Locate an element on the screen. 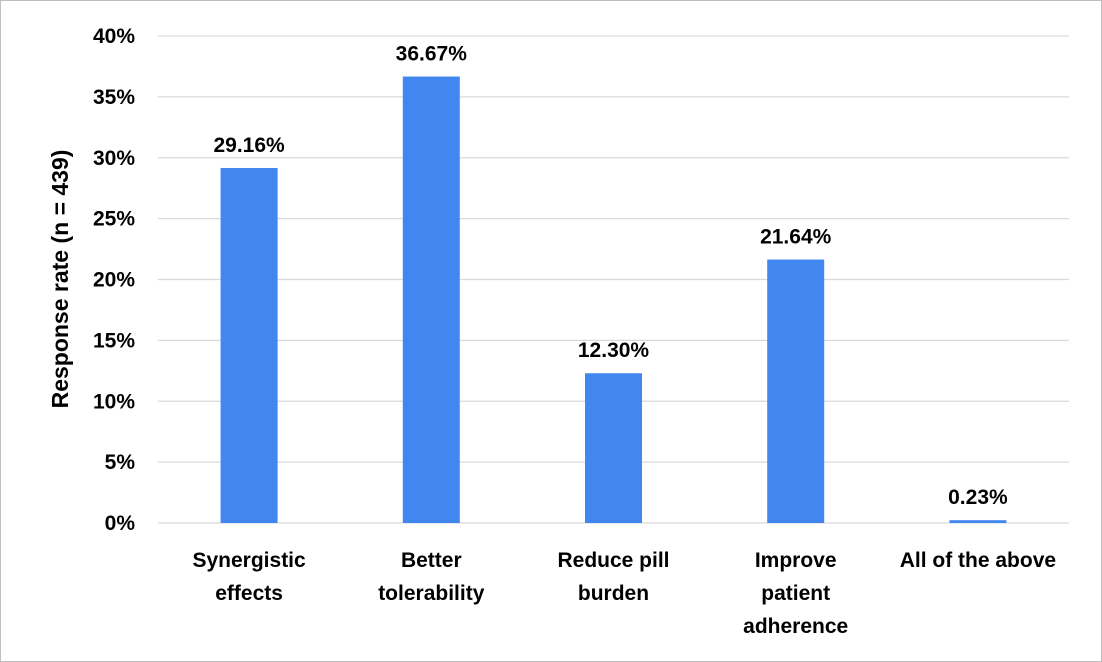  y-axis-ticks: 0% 5% 10% 15% 20% 25% 30% 35% 40% is located at coordinates (114, 280).